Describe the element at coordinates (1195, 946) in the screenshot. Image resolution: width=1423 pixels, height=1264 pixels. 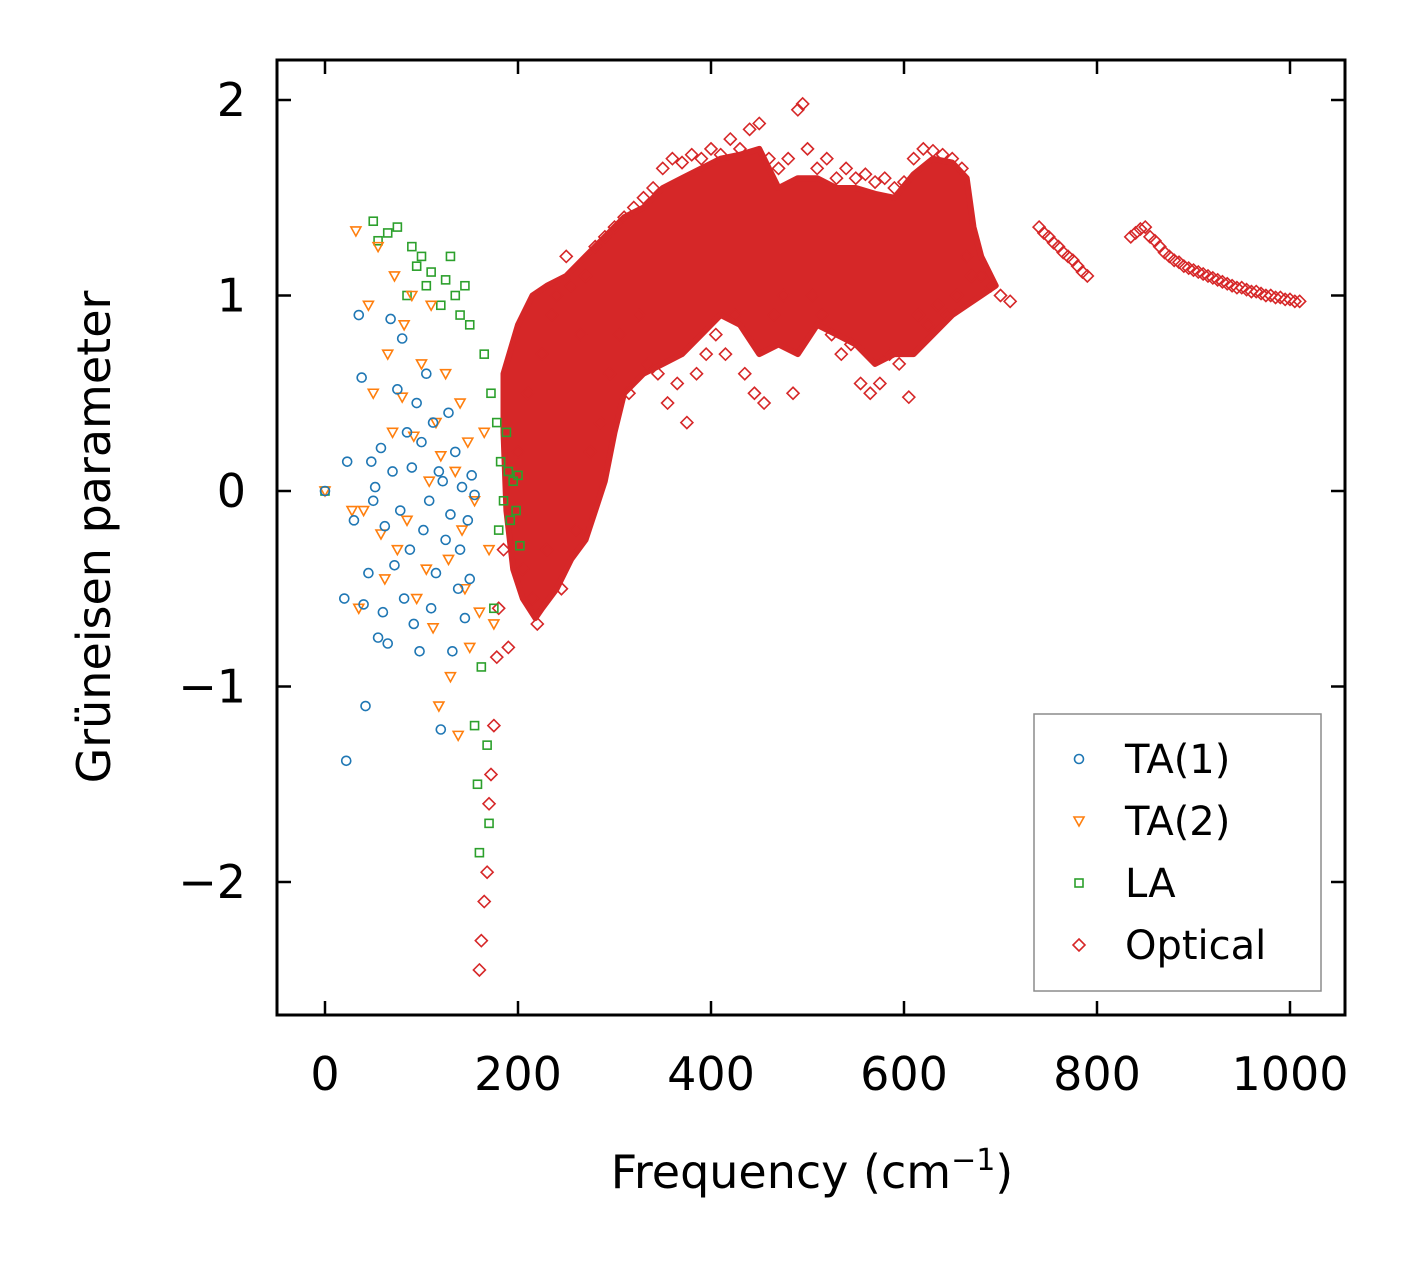
I see `legend-label: Optical` at that location.